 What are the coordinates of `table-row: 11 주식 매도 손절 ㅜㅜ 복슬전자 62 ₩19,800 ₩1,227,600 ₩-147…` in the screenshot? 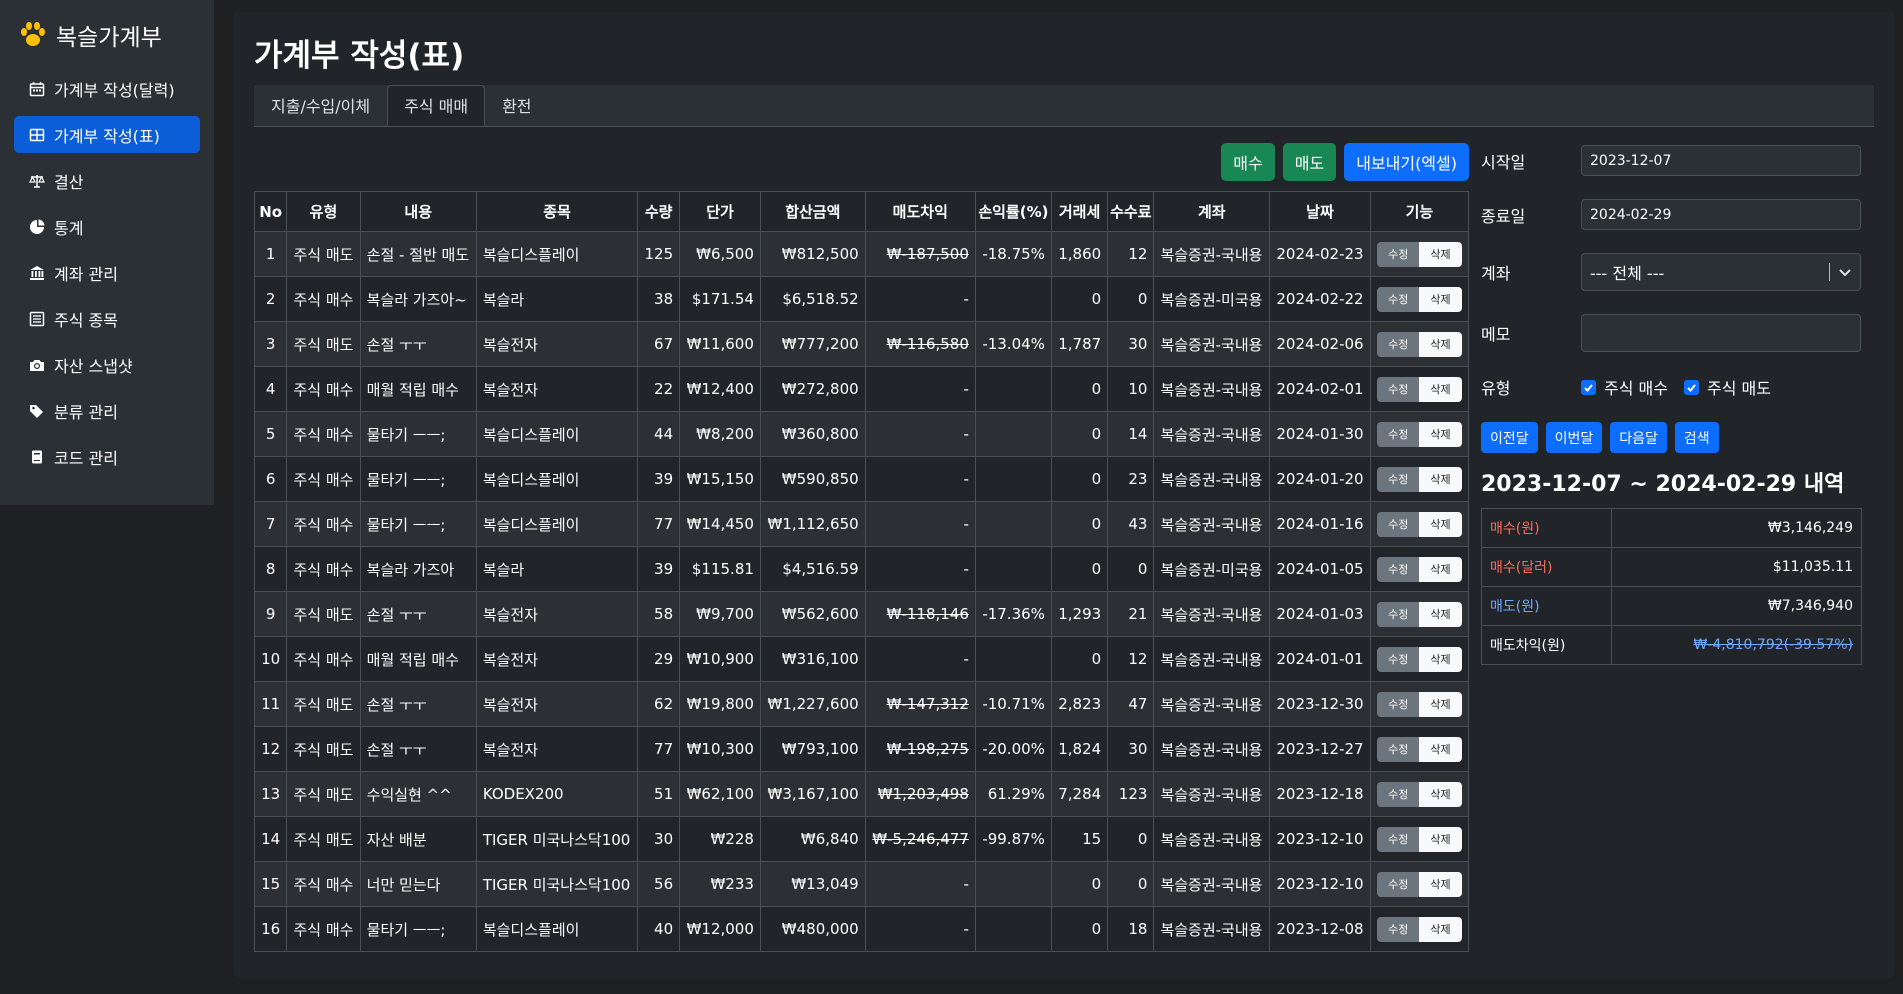 It's located at (861, 704).